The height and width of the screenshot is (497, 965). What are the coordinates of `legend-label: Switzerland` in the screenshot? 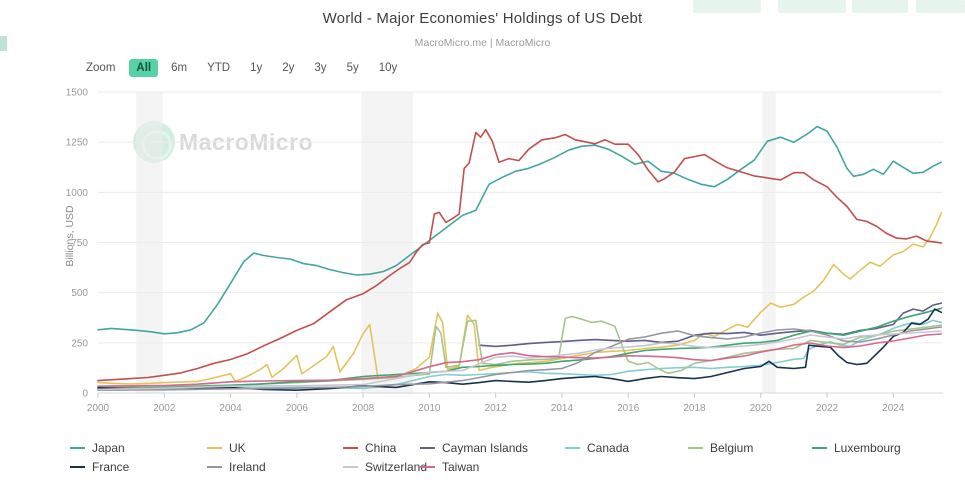 It's located at (396, 467).